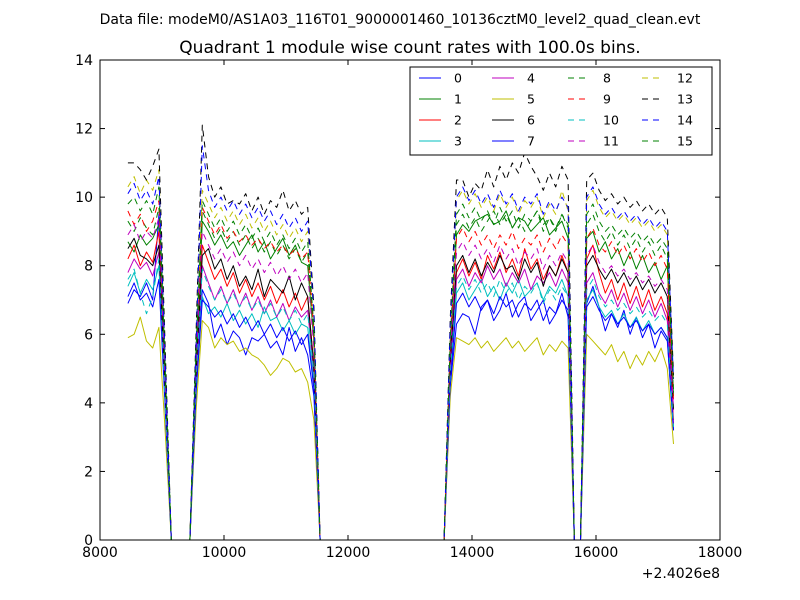 This screenshot has height=600, width=800. What do you see at coordinates (685, 120) in the screenshot?
I see `legend-label-14: 14` at bounding box center [685, 120].